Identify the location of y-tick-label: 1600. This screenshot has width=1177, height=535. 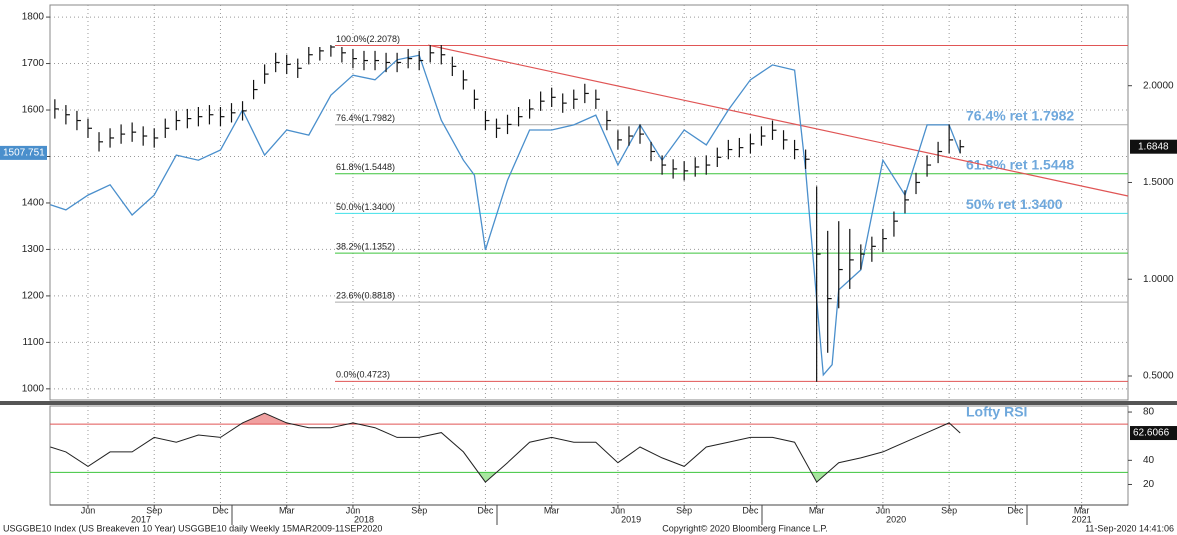
(33, 110).